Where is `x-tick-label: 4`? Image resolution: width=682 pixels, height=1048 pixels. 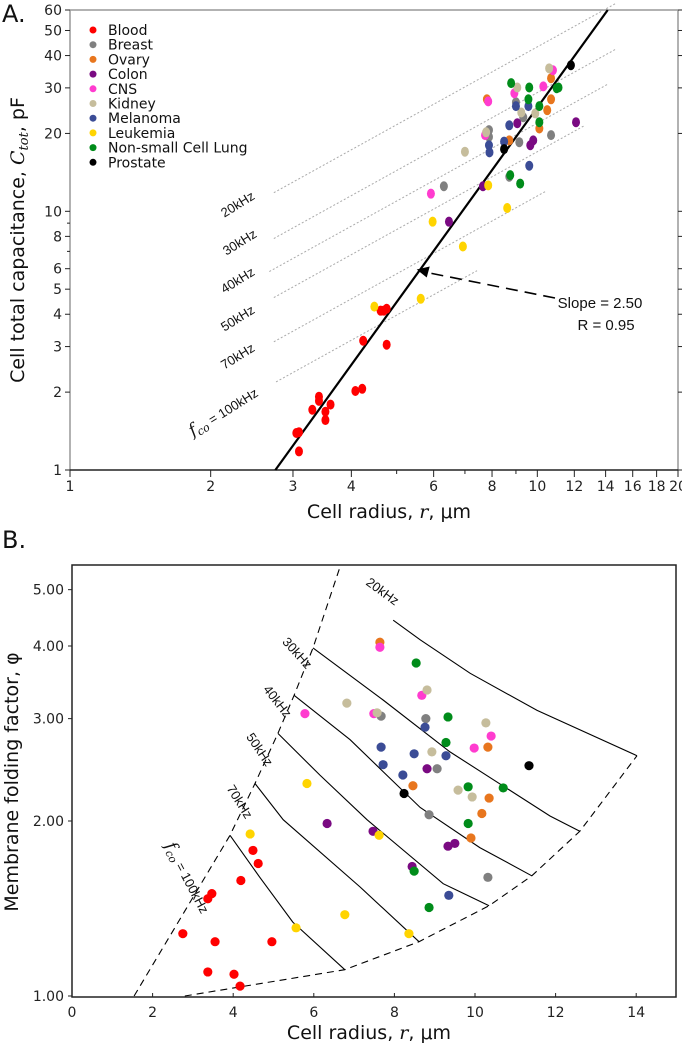 x-tick-label: 4 is located at coordinates (233, 1013).